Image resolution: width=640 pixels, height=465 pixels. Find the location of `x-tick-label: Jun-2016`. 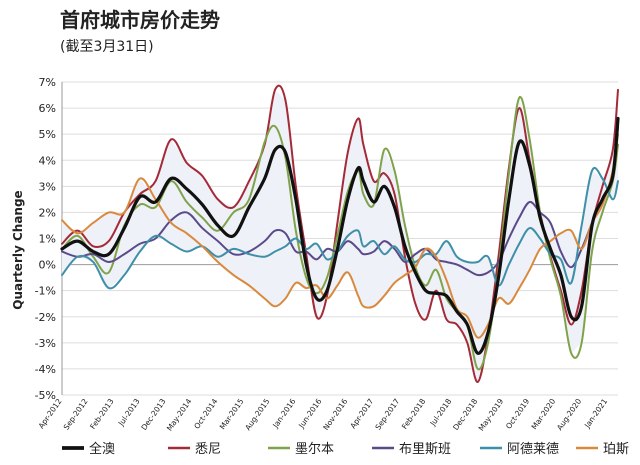

x-tick-label: Jun-2016 is located at coordinates (309, 414).